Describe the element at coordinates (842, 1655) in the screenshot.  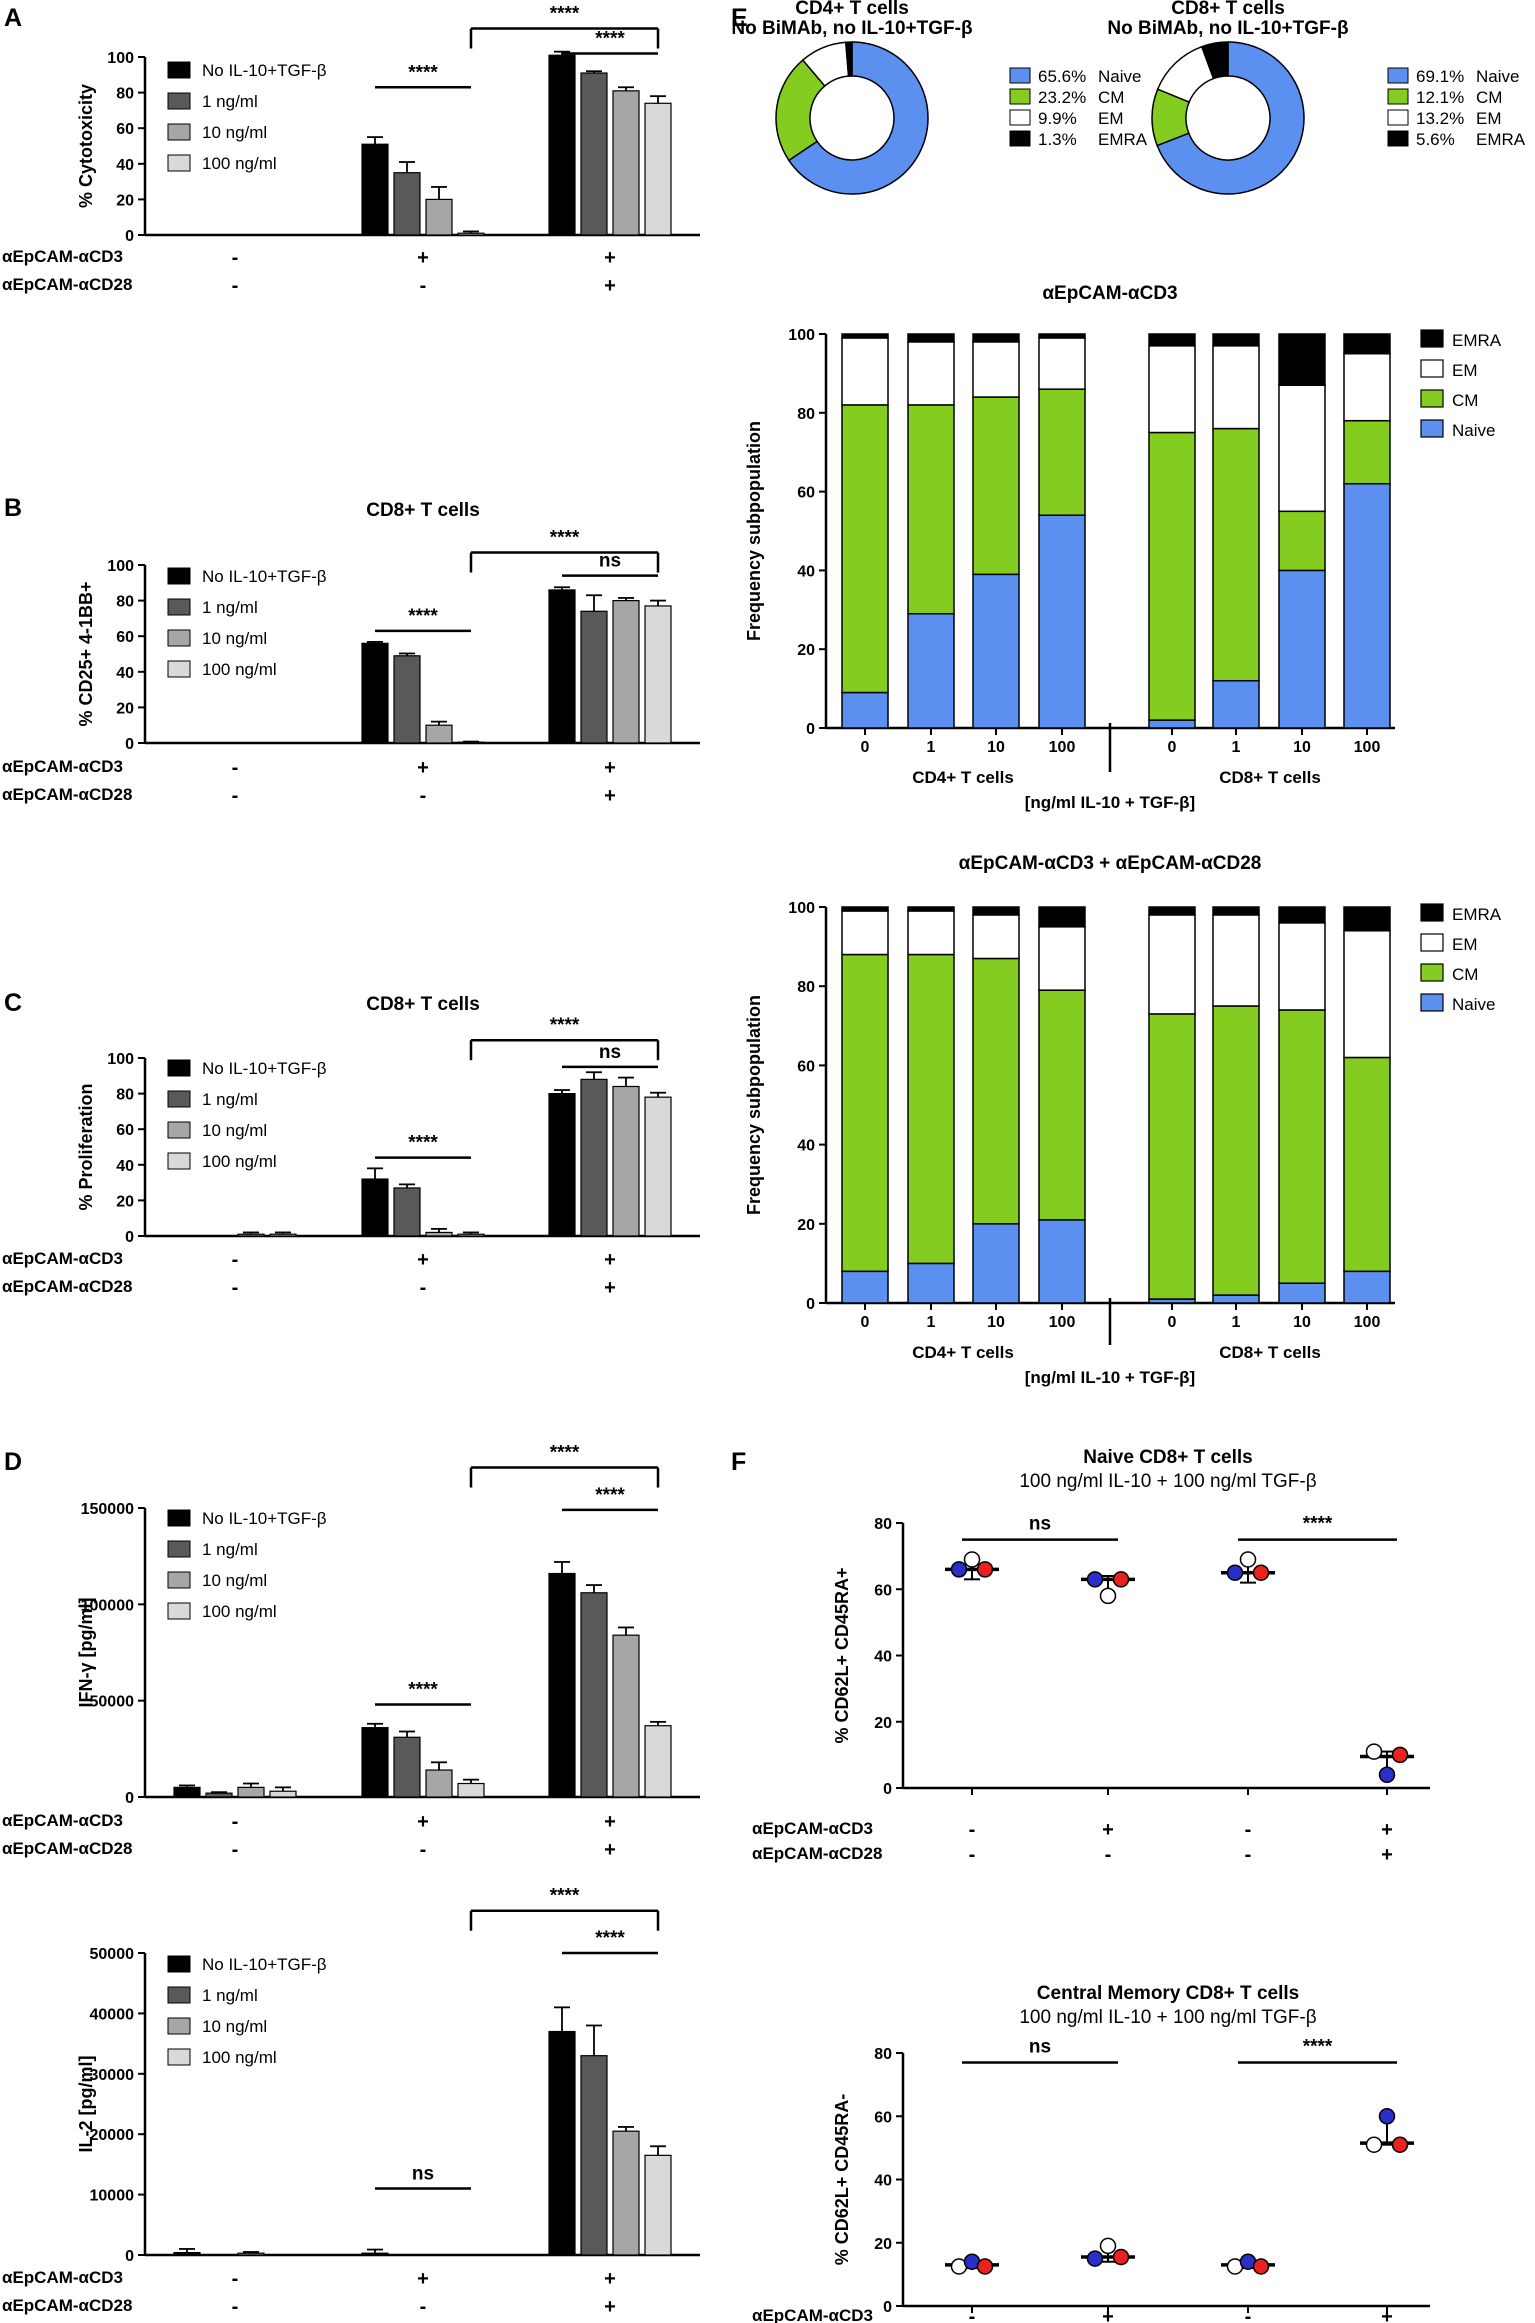
I see `y-axis-label: % CD62L+ CD45RA+` at that location.